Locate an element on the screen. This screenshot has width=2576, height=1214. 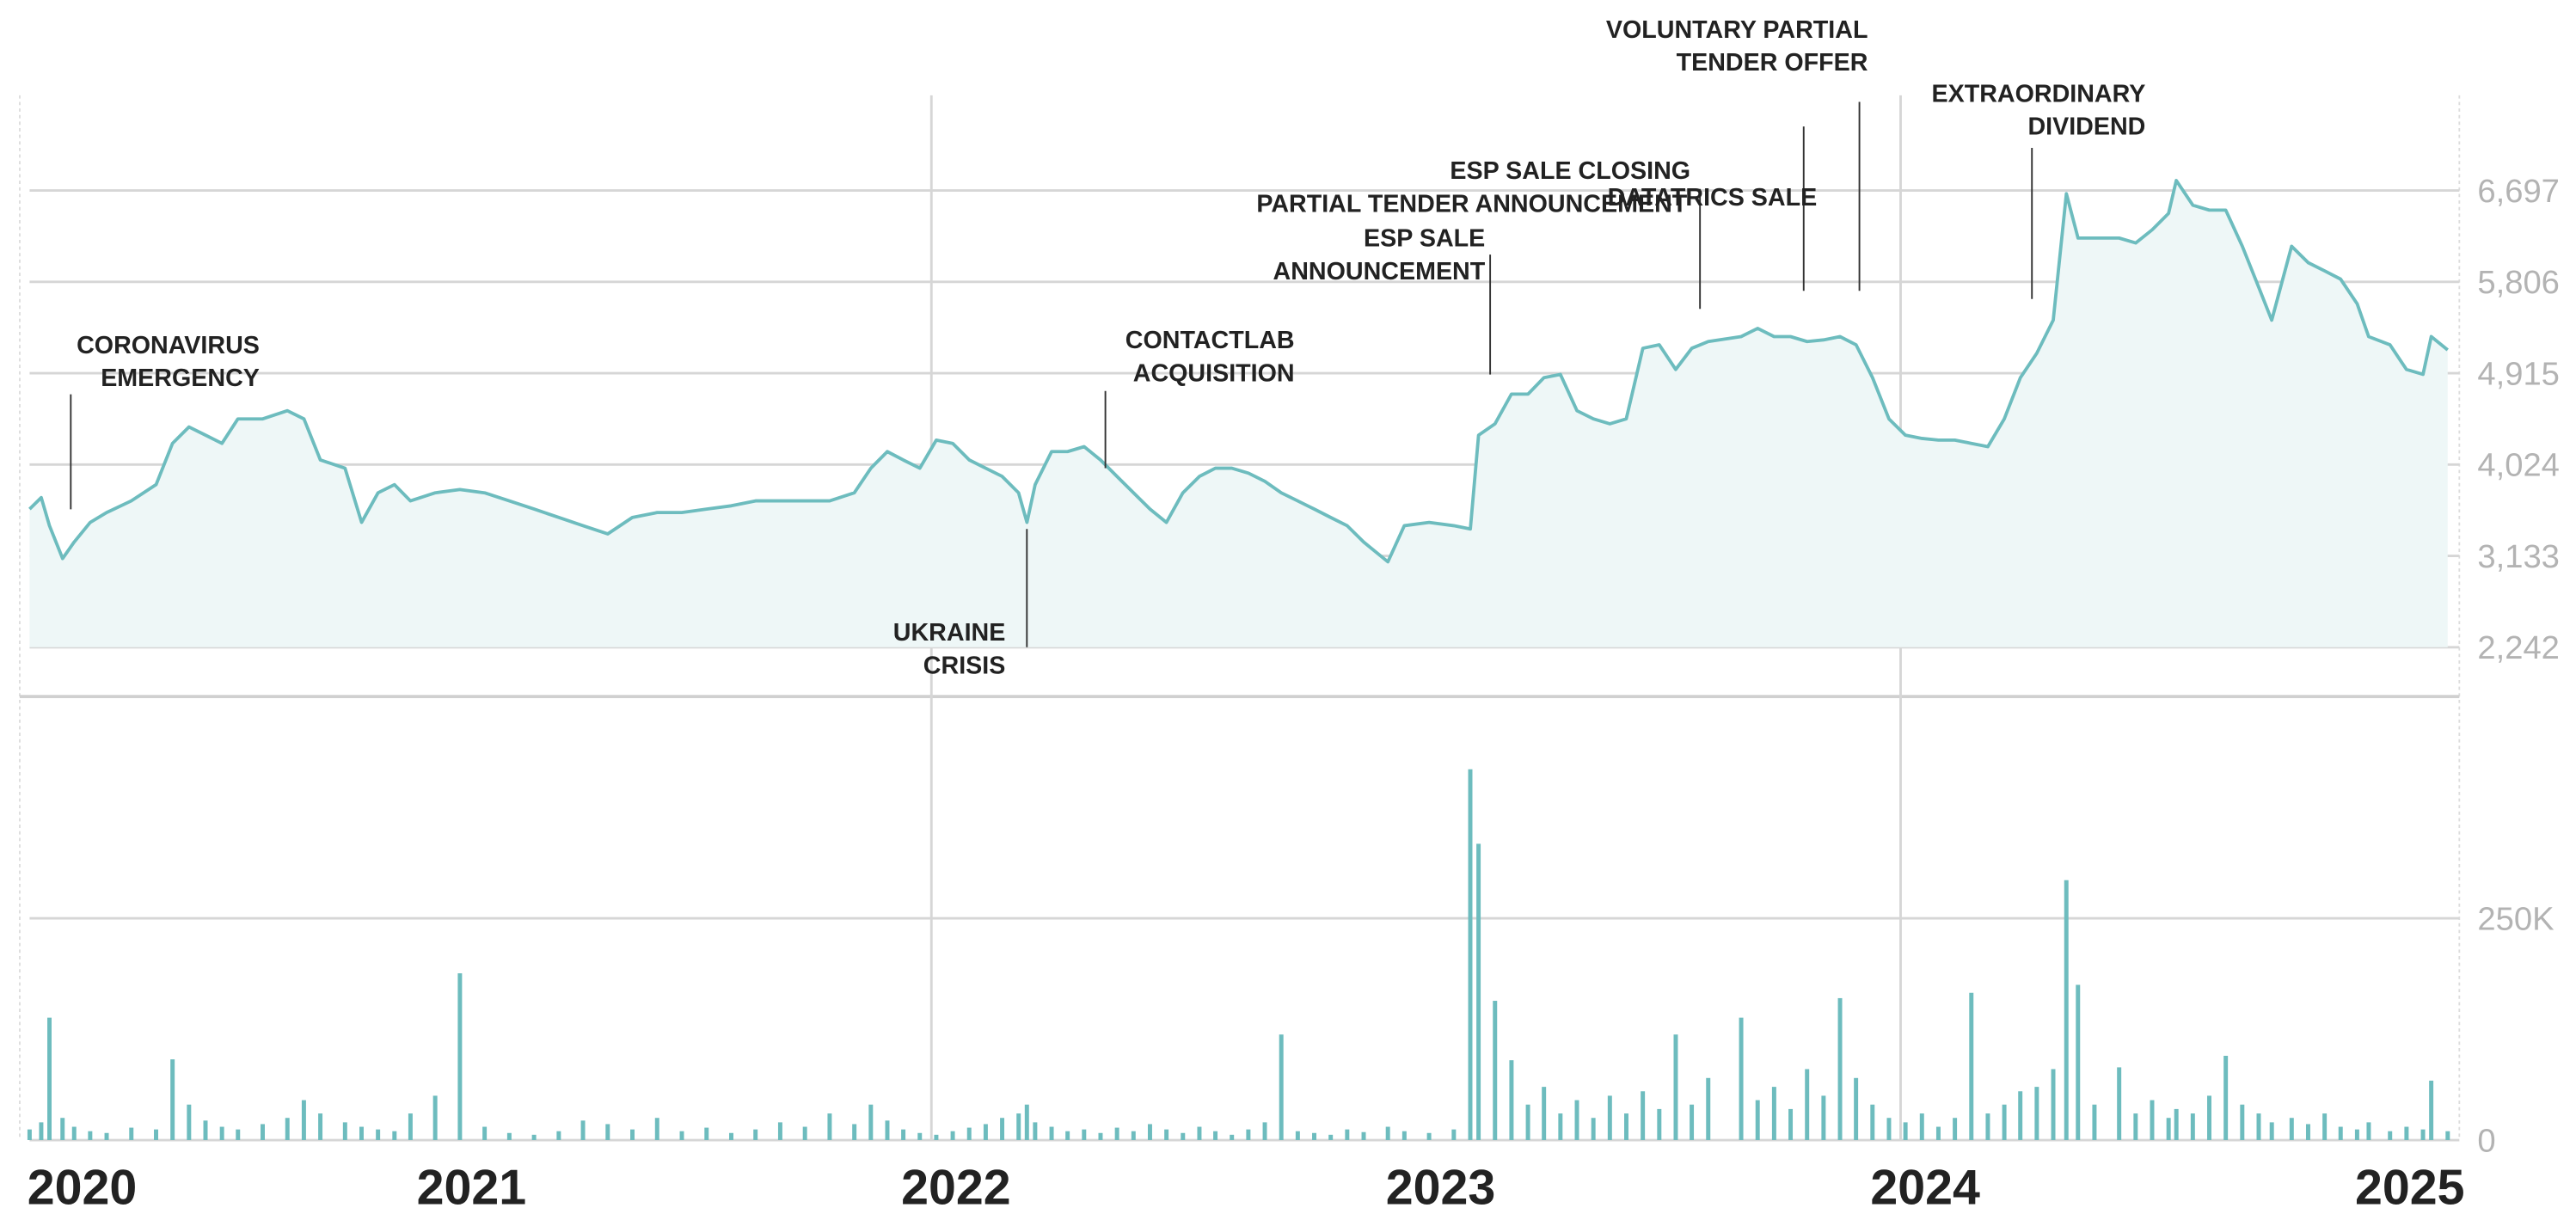
y-tick-label: 4,915 is located at coordinates (2518, 374).